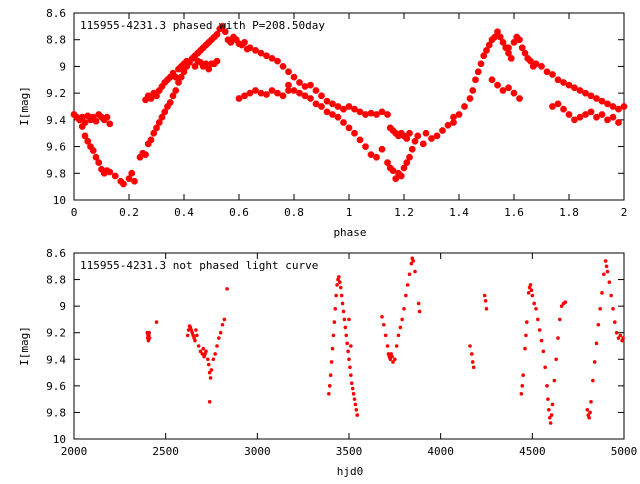 This screenshot has height=484, width=640. Describe the element at coordinates (24, 346) in the screenshot. I see `unphased-y-axis-label: I[mag]` at that location.